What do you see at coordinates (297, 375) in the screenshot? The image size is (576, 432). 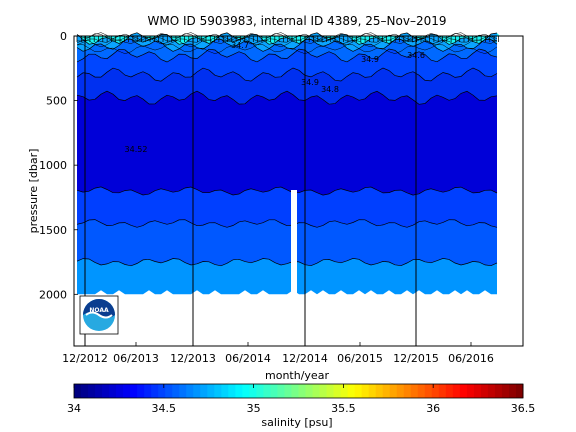 I see `x-axis-label: month/year` at bounding box center [297, 375].